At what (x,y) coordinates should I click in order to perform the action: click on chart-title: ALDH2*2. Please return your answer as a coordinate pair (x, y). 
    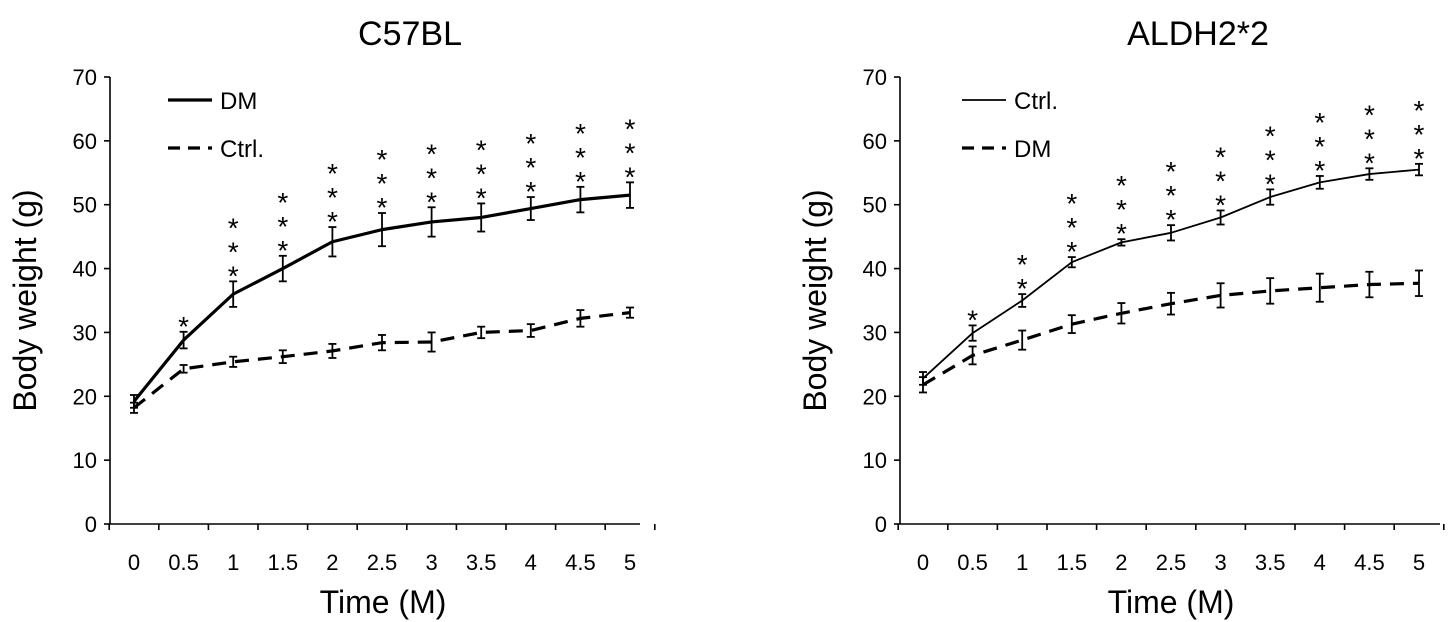
    Looking at the image, I should click on (1198, 34).